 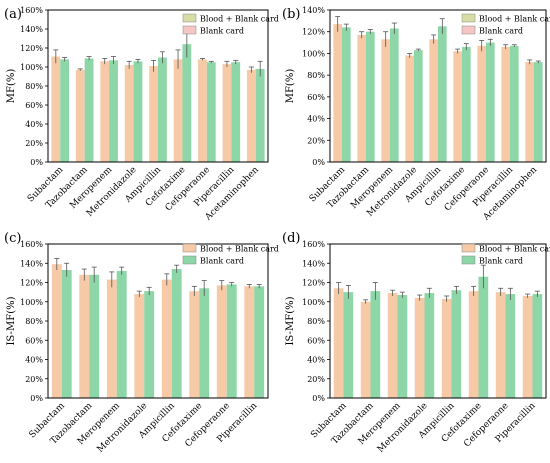 I want to click on y-tick-label: 40%, so click(x=34, y=124).